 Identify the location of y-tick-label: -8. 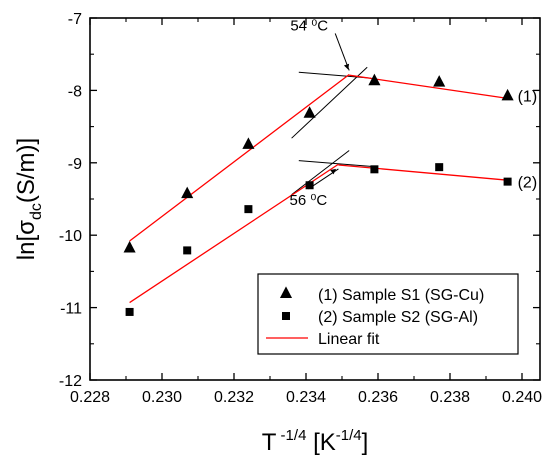
(75, 91).